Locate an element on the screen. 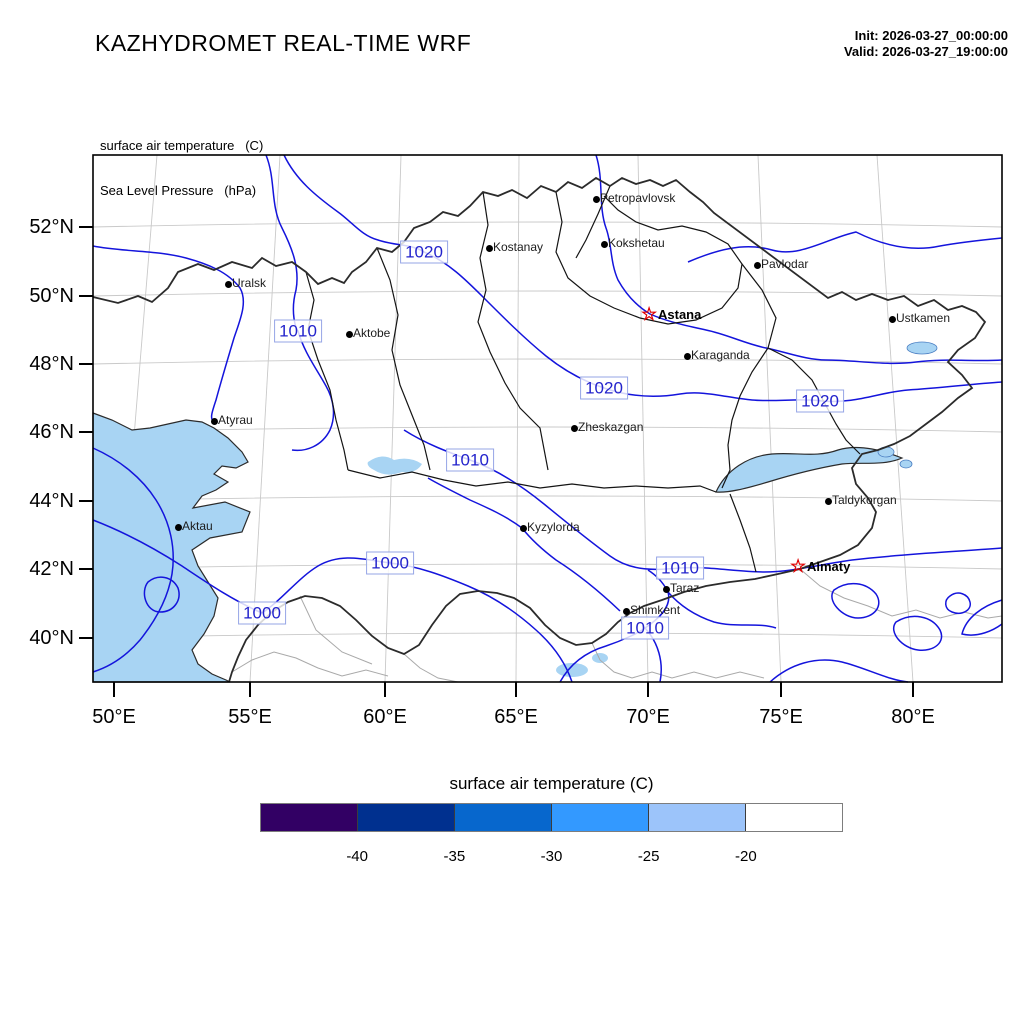 The image size is (1024, 1024). lon-tick-label: 55°E is located at coordinates (250, 717).